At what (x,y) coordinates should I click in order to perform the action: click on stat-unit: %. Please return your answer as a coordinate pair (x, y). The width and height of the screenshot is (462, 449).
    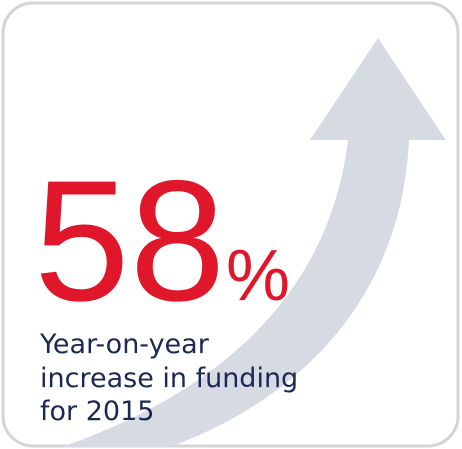
    Looking at the image, I should click on (258, 276).